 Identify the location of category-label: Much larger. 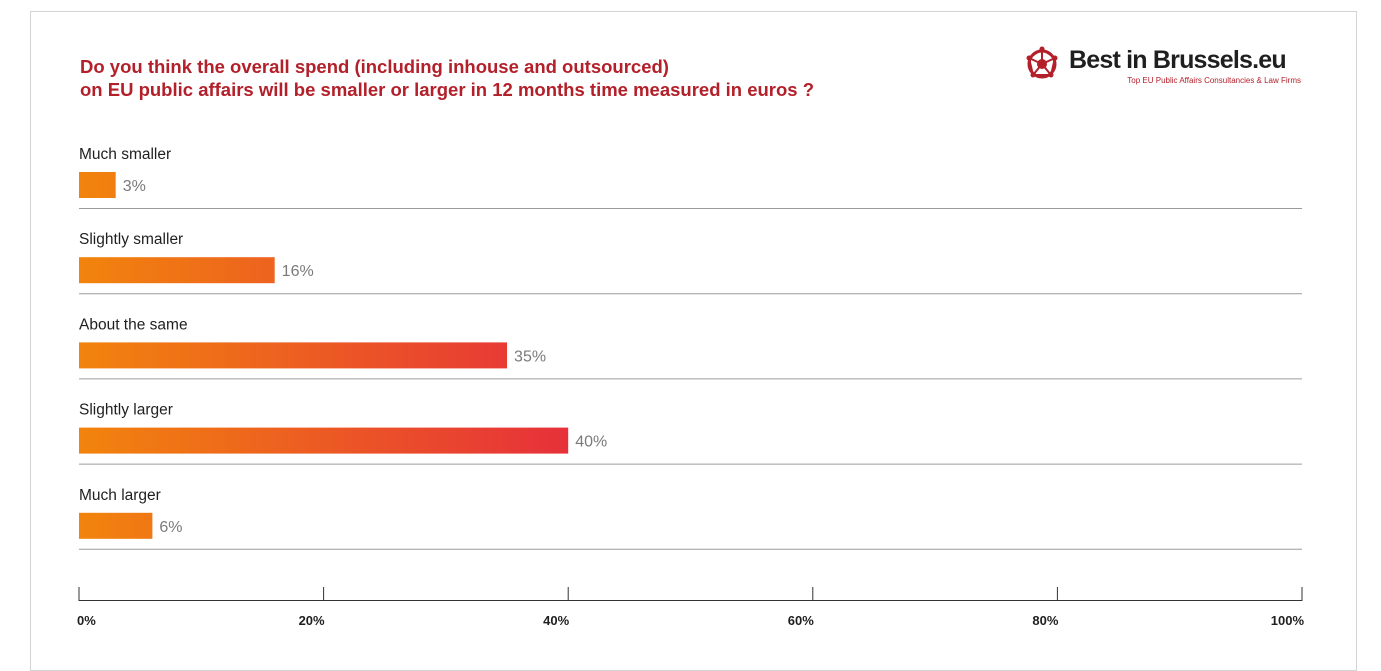
(120, 495).